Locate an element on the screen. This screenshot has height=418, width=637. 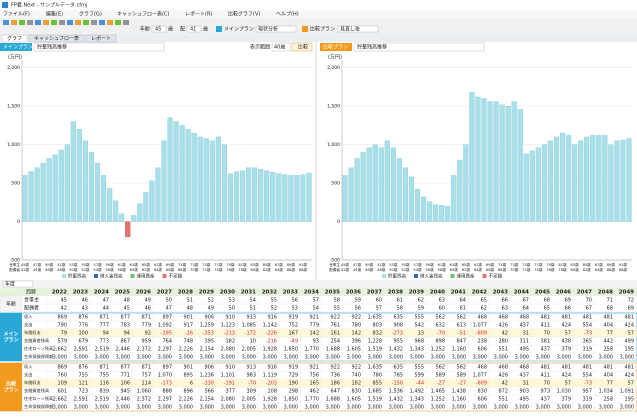
menu-item: ヘルプ(H) is located at coordinates (287, 15).